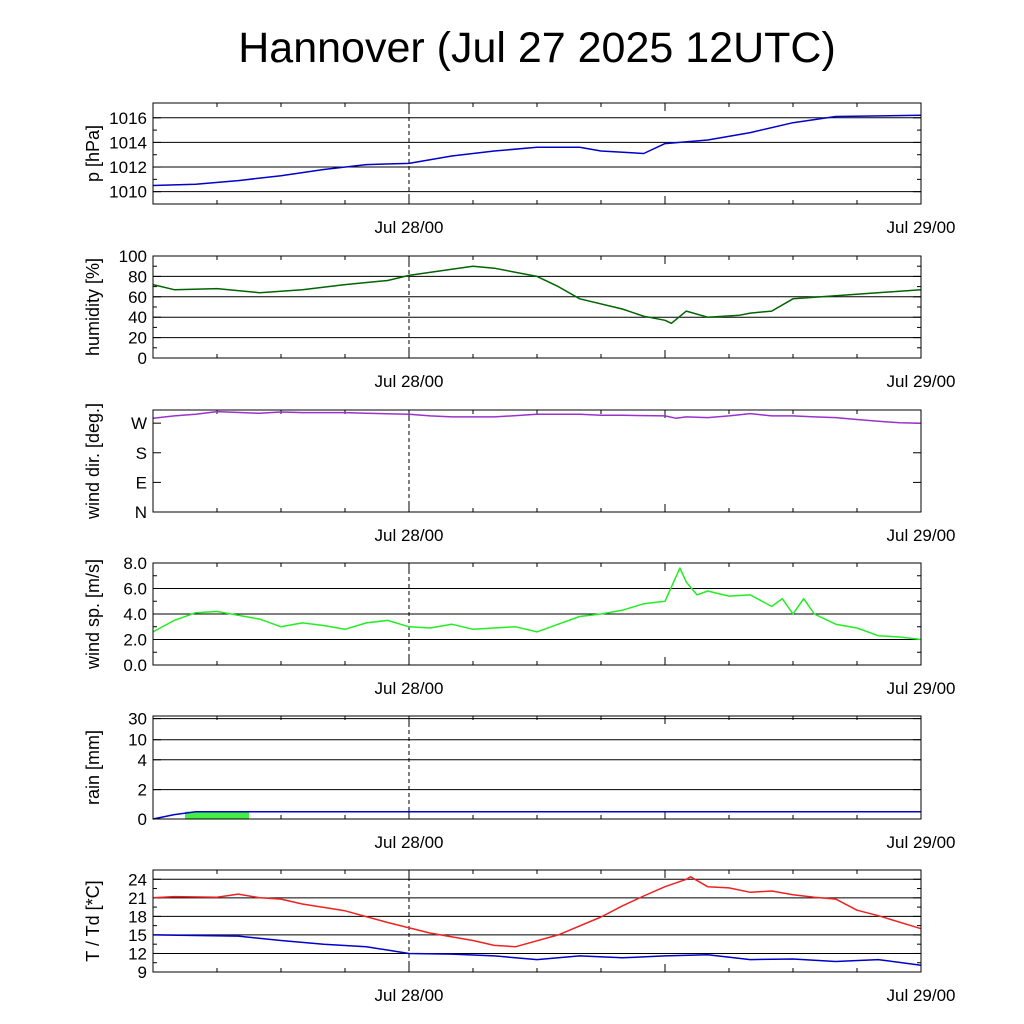 This screenshot has width=1024, height=1024. Describe the element at coordinates (128, 192) in the screenshot. I see `ytick-label-pressure-0: 1010` at that location.